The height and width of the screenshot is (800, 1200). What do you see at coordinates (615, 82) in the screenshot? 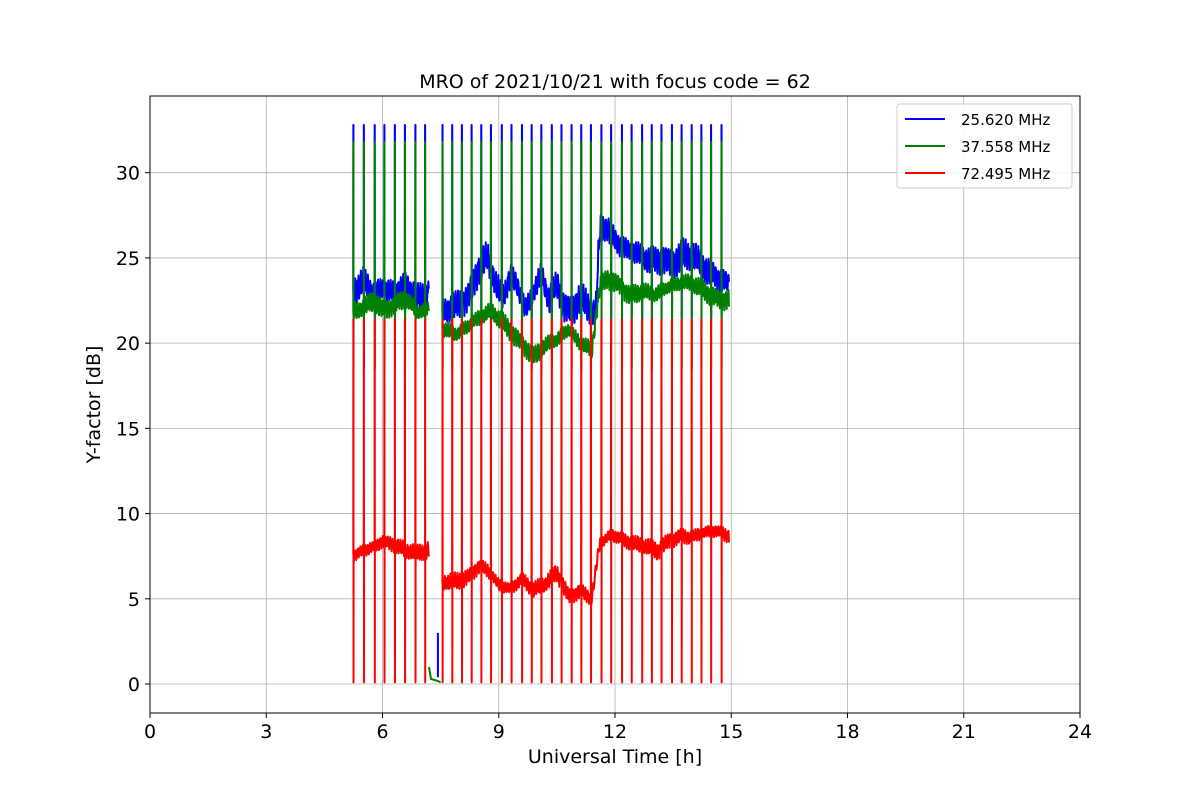
I see `chart-title: MRO of 2021/10/21 with focus code = 62` at bounding box center [615, 82].